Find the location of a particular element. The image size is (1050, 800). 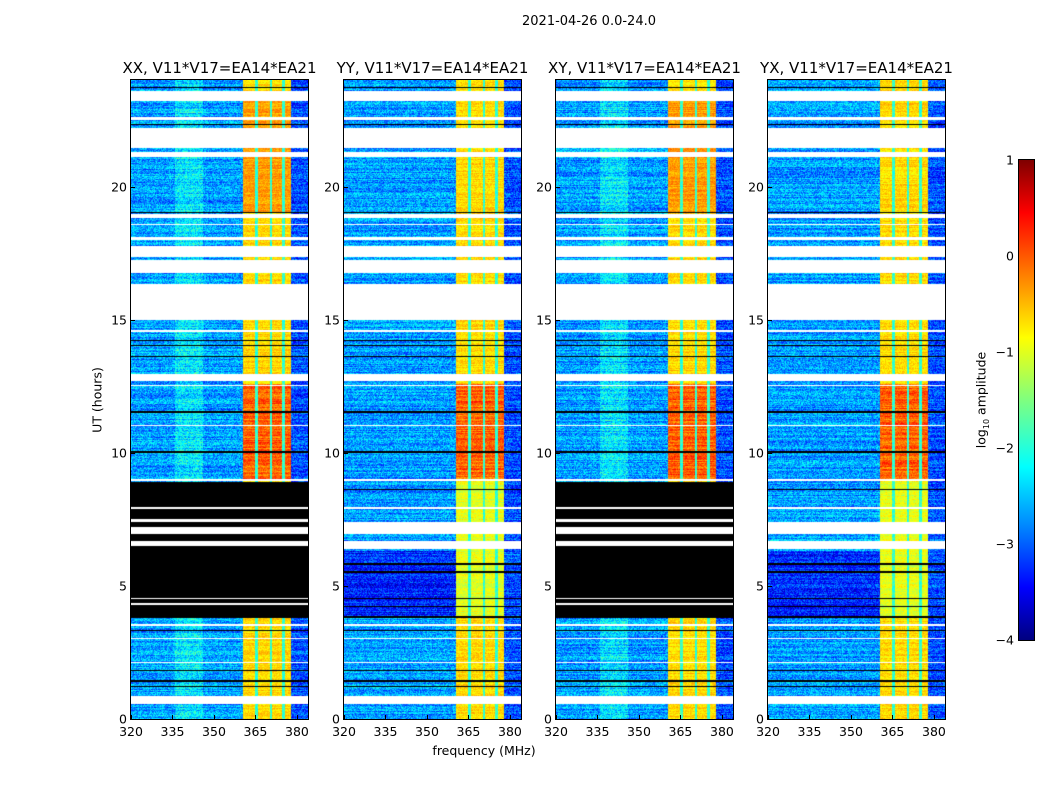

spectrogram-panel-yy is located at coordinates (432, 399).